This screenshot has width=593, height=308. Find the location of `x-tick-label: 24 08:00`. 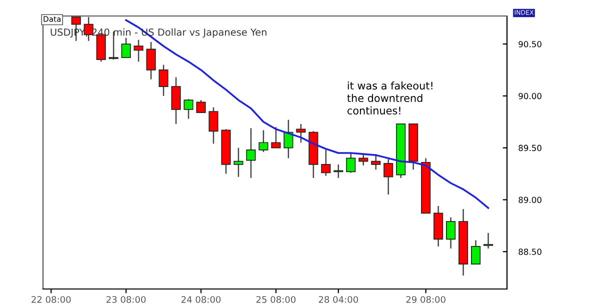

x-tick-label: 24 08:00 is located at coordinates (201, 299).